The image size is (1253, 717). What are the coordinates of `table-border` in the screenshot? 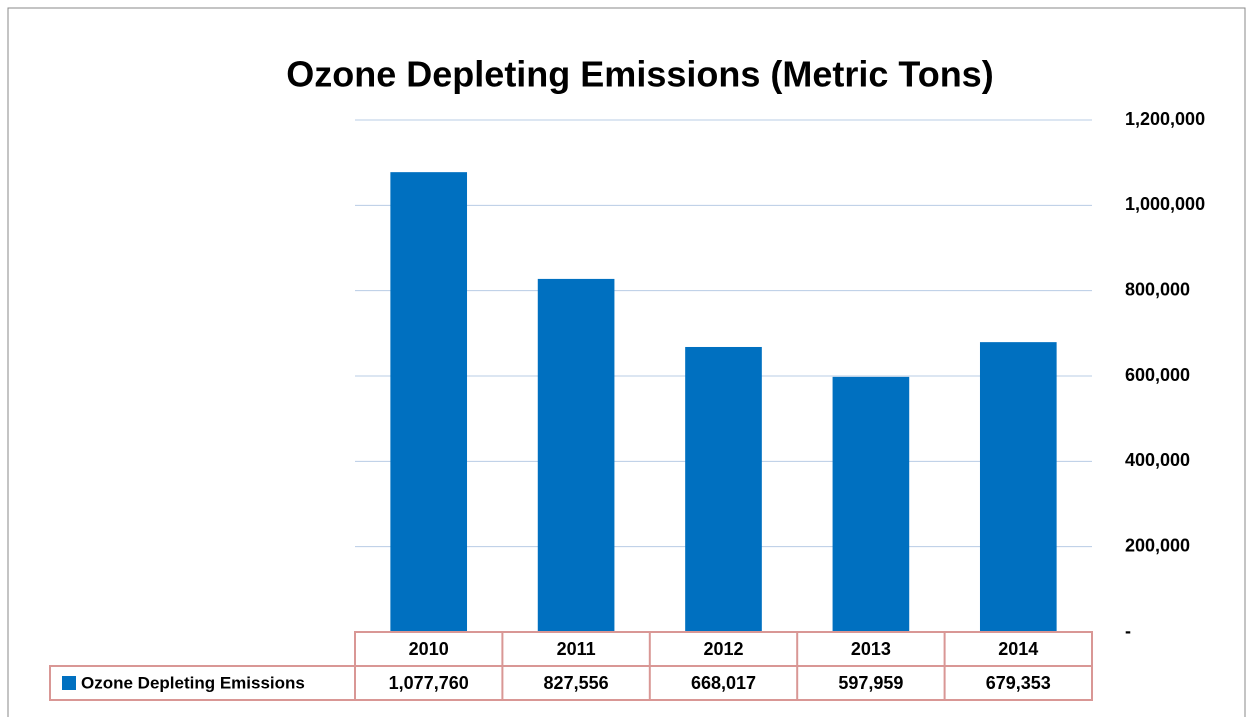 It's located at (571, 683).